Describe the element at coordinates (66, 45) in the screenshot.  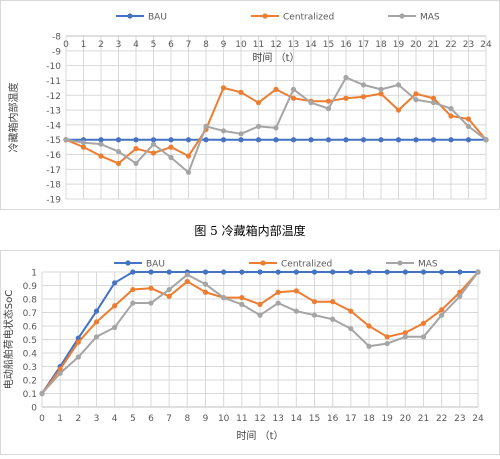
I see `temp-x-tick-label: 0` at that location.